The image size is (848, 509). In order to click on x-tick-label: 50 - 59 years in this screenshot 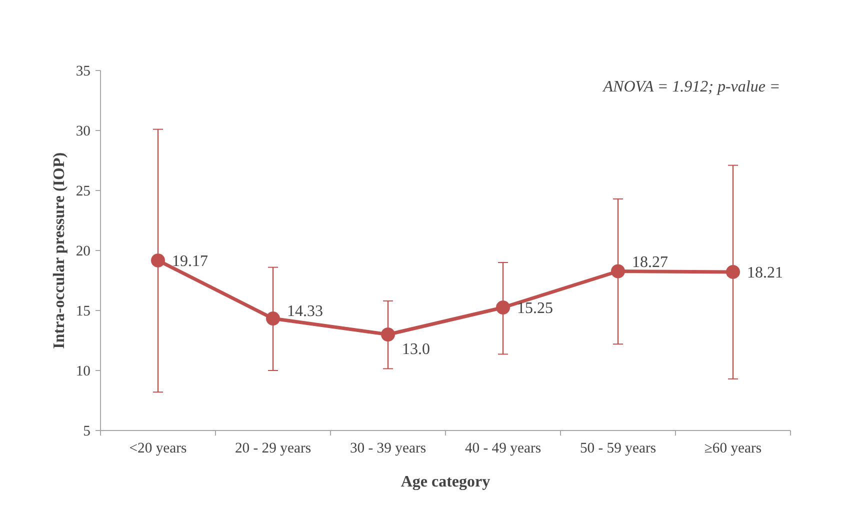, I will do `click(618, 448)`.